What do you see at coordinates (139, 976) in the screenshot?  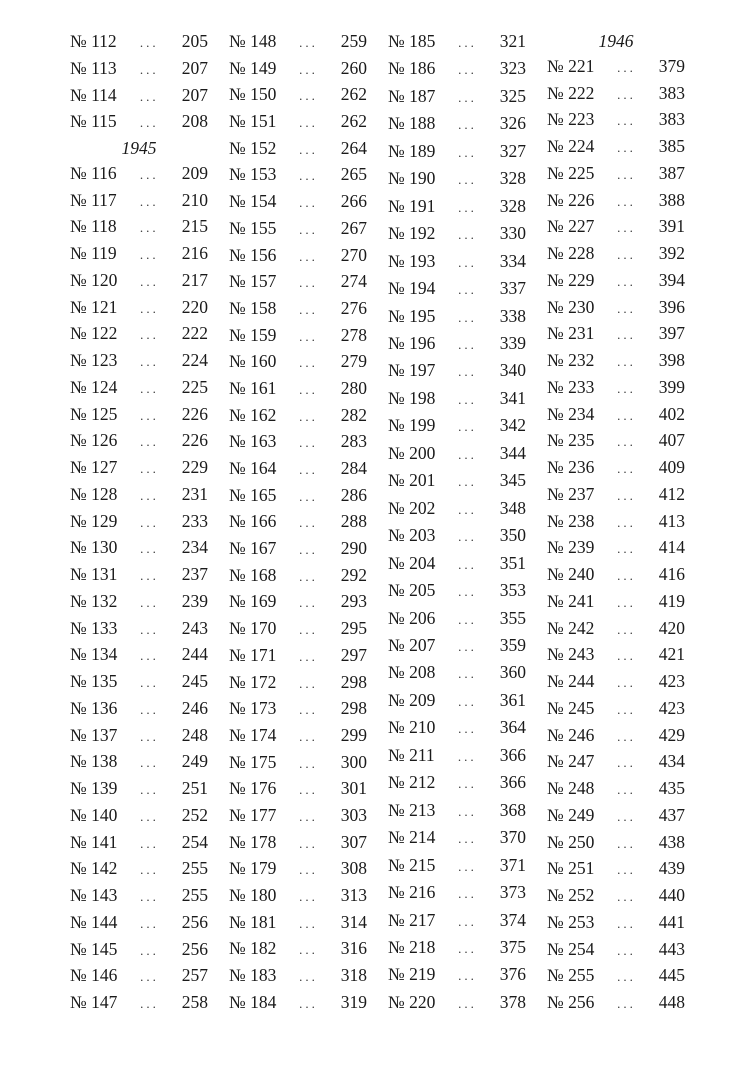 I see `index-entry: № 146... 257` at bounding box center [139, 976].